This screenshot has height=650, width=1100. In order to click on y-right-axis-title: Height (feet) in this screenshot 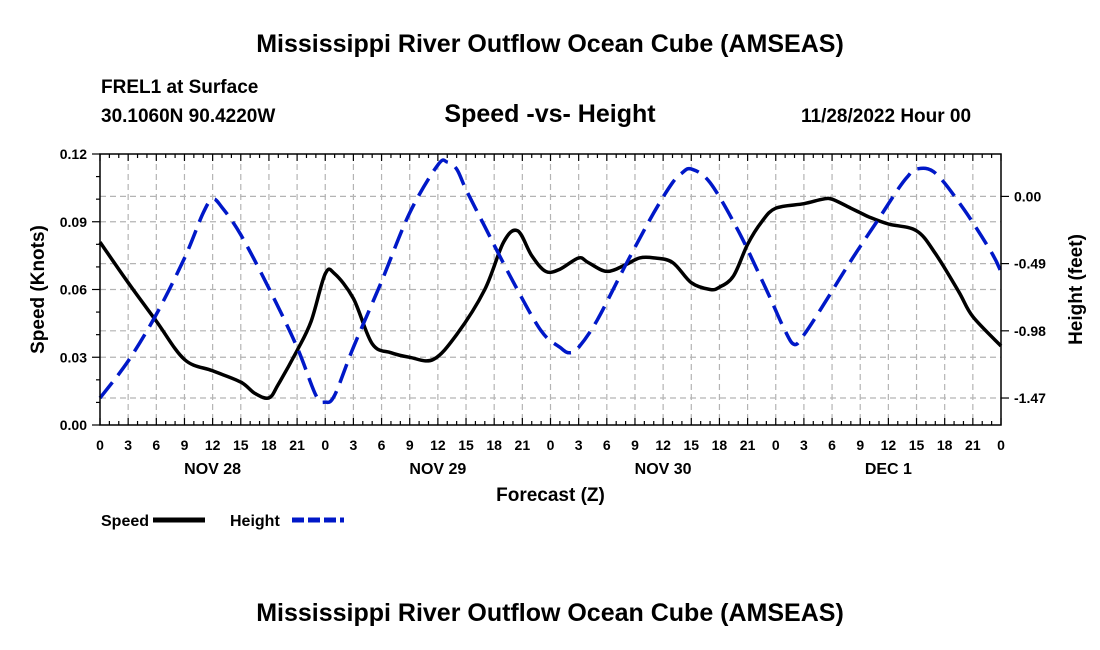, I will do `click(1076, 289)`.